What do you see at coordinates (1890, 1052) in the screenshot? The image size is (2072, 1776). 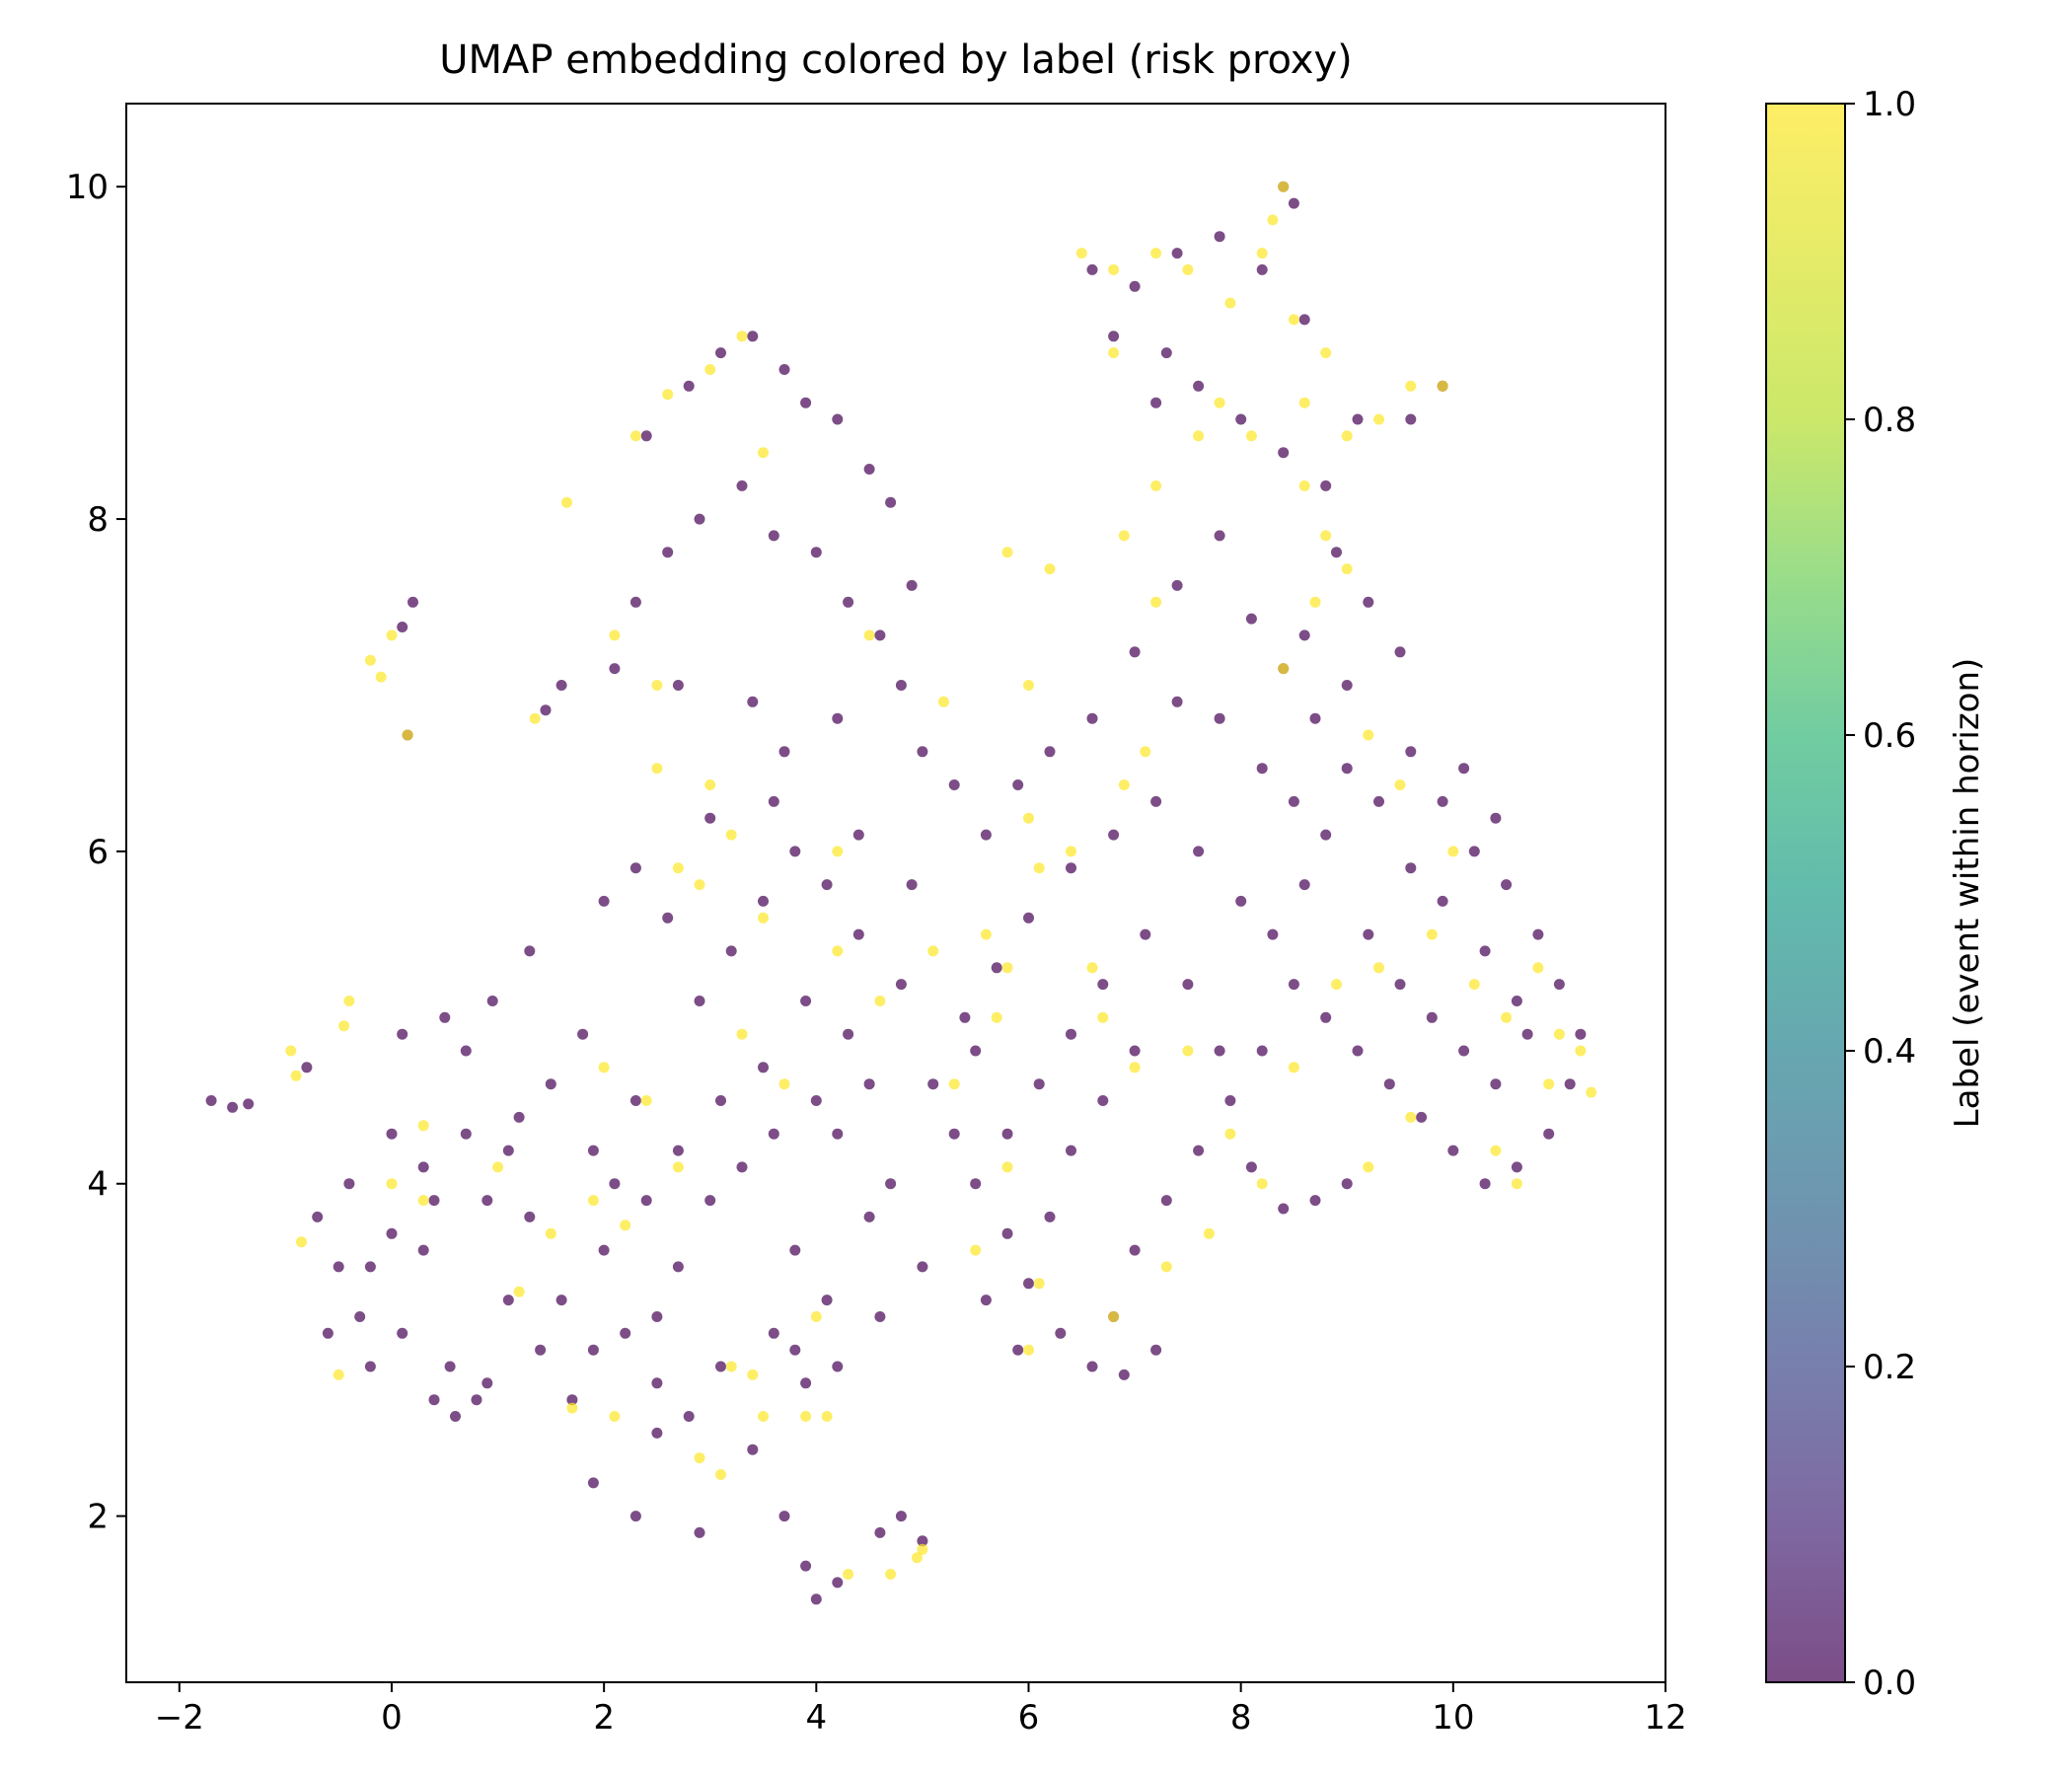 I see `colorbar-tick-label: 0.4` at bounding box center [1890, 1052].